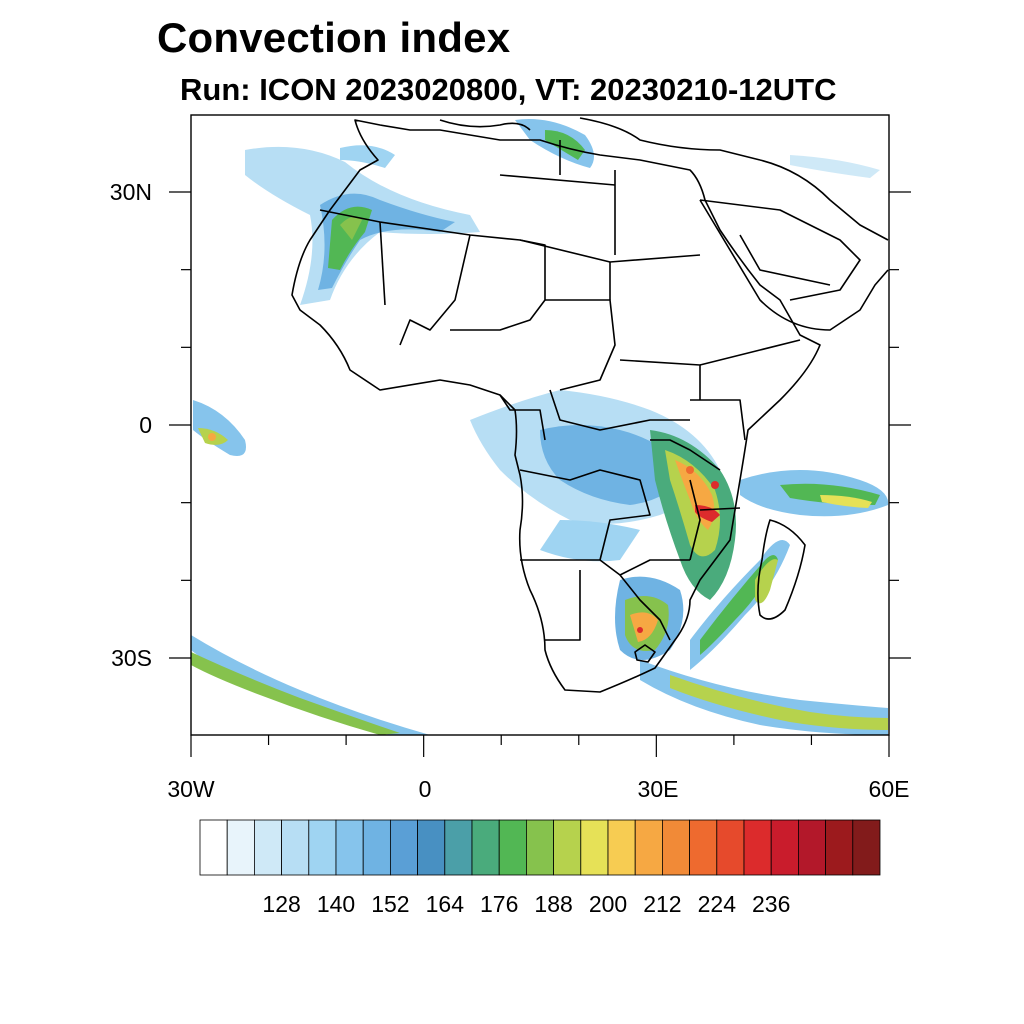 The image size is (1024, 1024). What do you see at coordinates (336, 904) in the screenshot?
I see `colorbar-tick-label: 140` at bounding box center [336, 904].